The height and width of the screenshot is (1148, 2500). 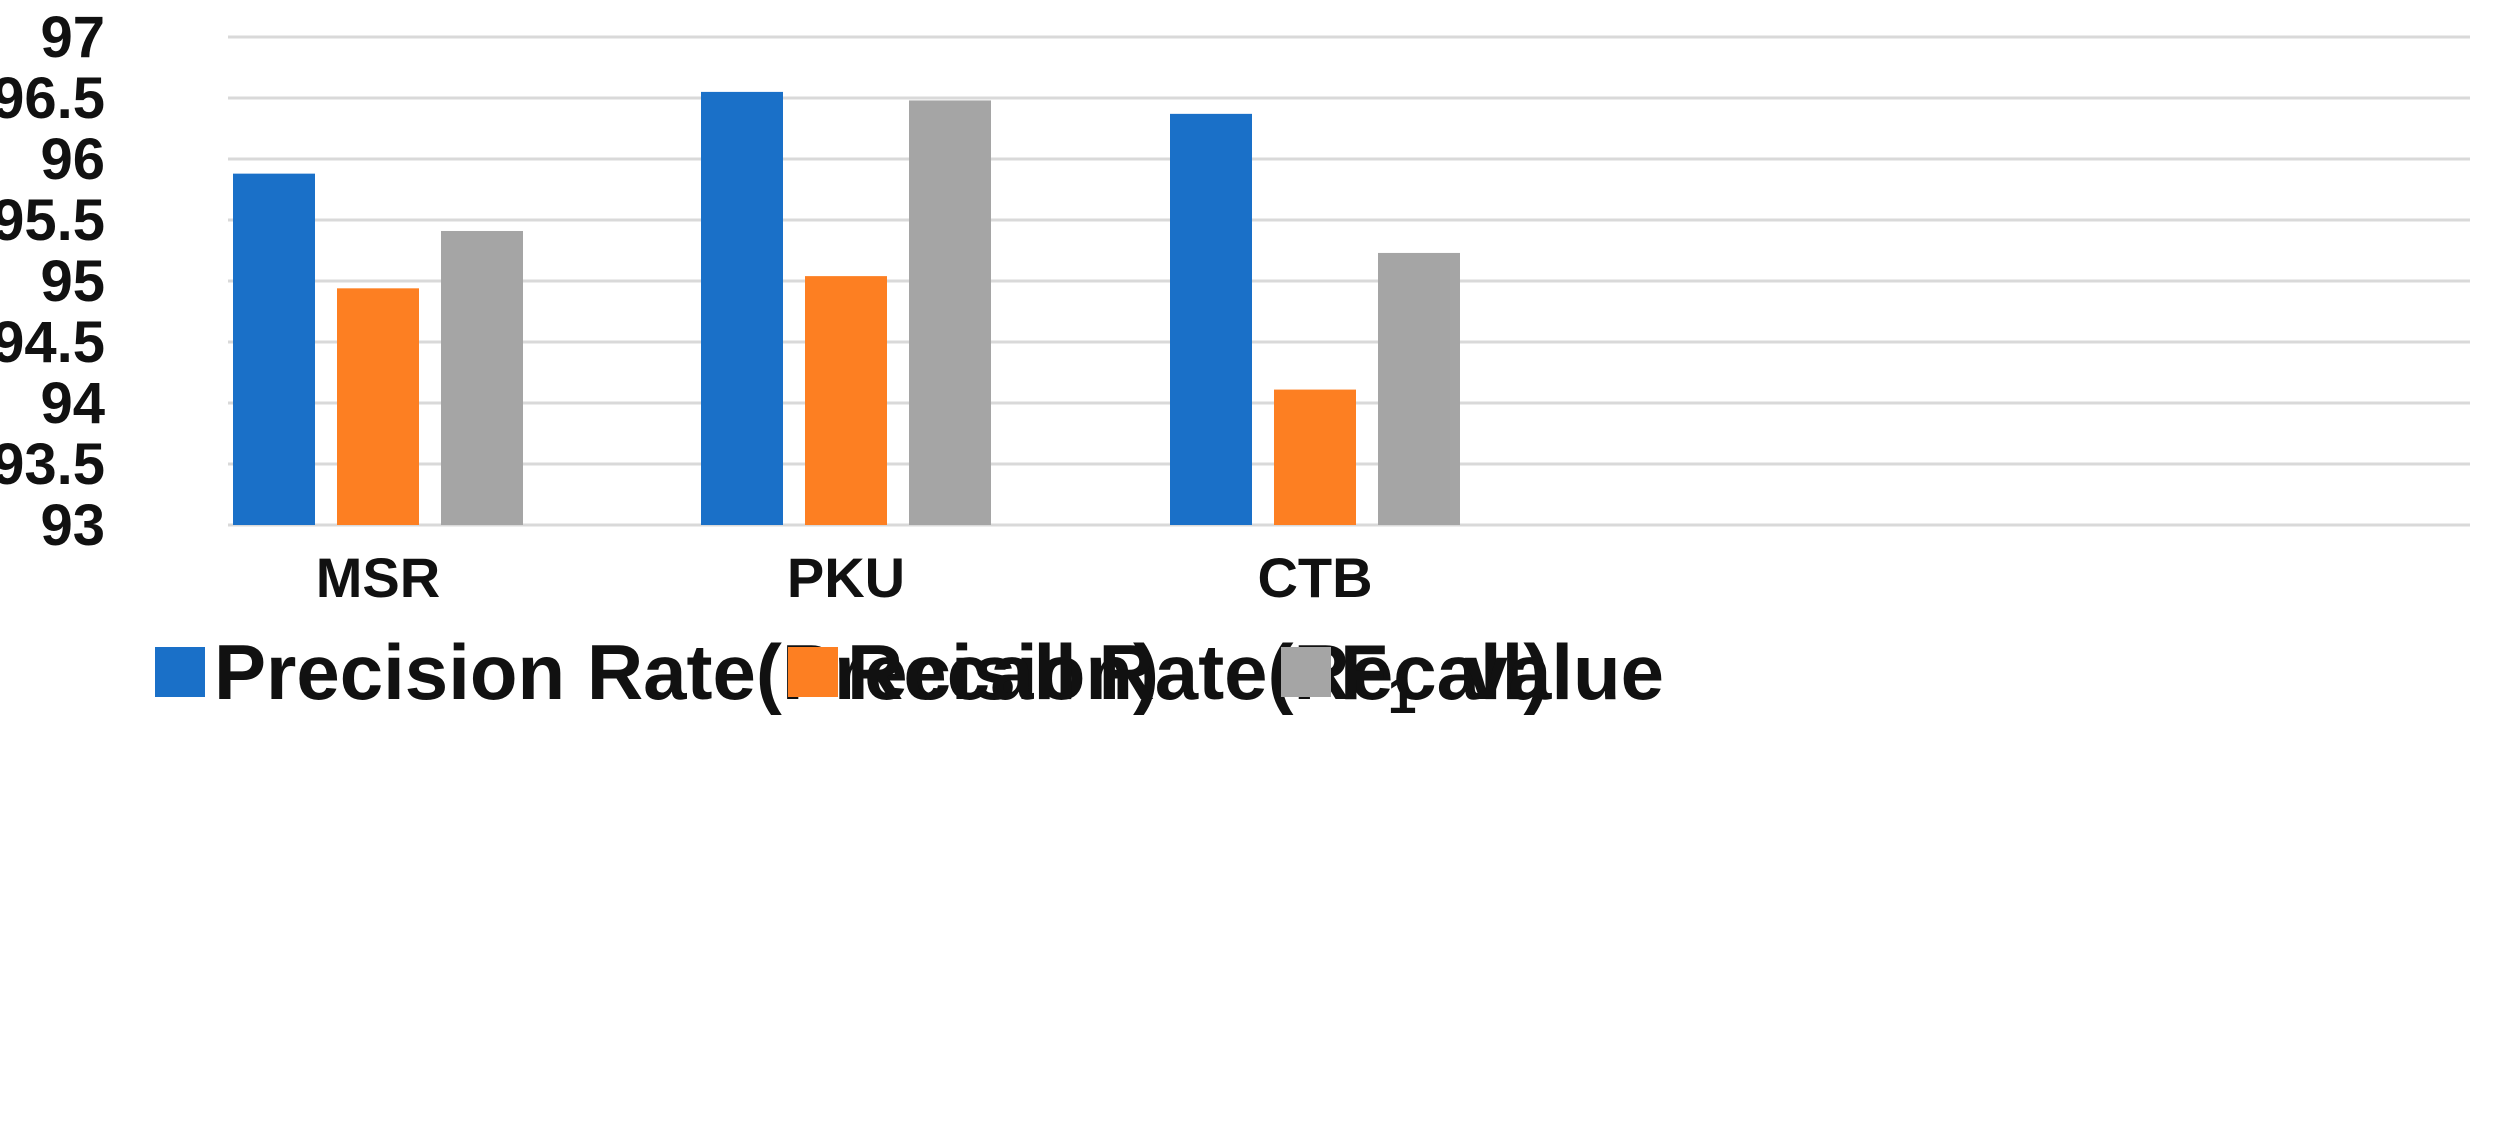 I want to click on legend-label-recall: Recall Rate(Recall), so click(x=1198, y=672).